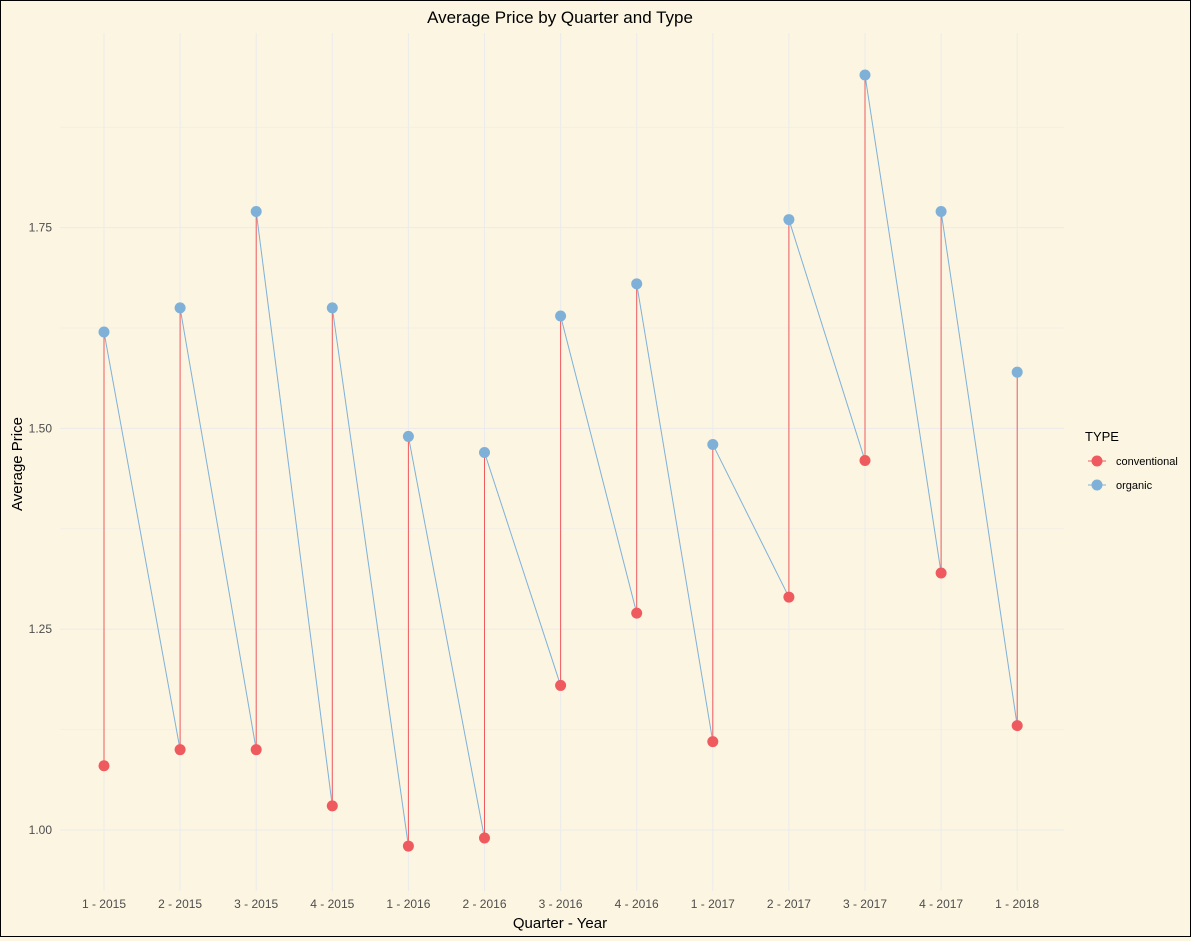  What do you see at coordinates (104, 904) in the screenshot?
I see `x-tick-label: 1 - 2015` at bounding box center [104, 904].